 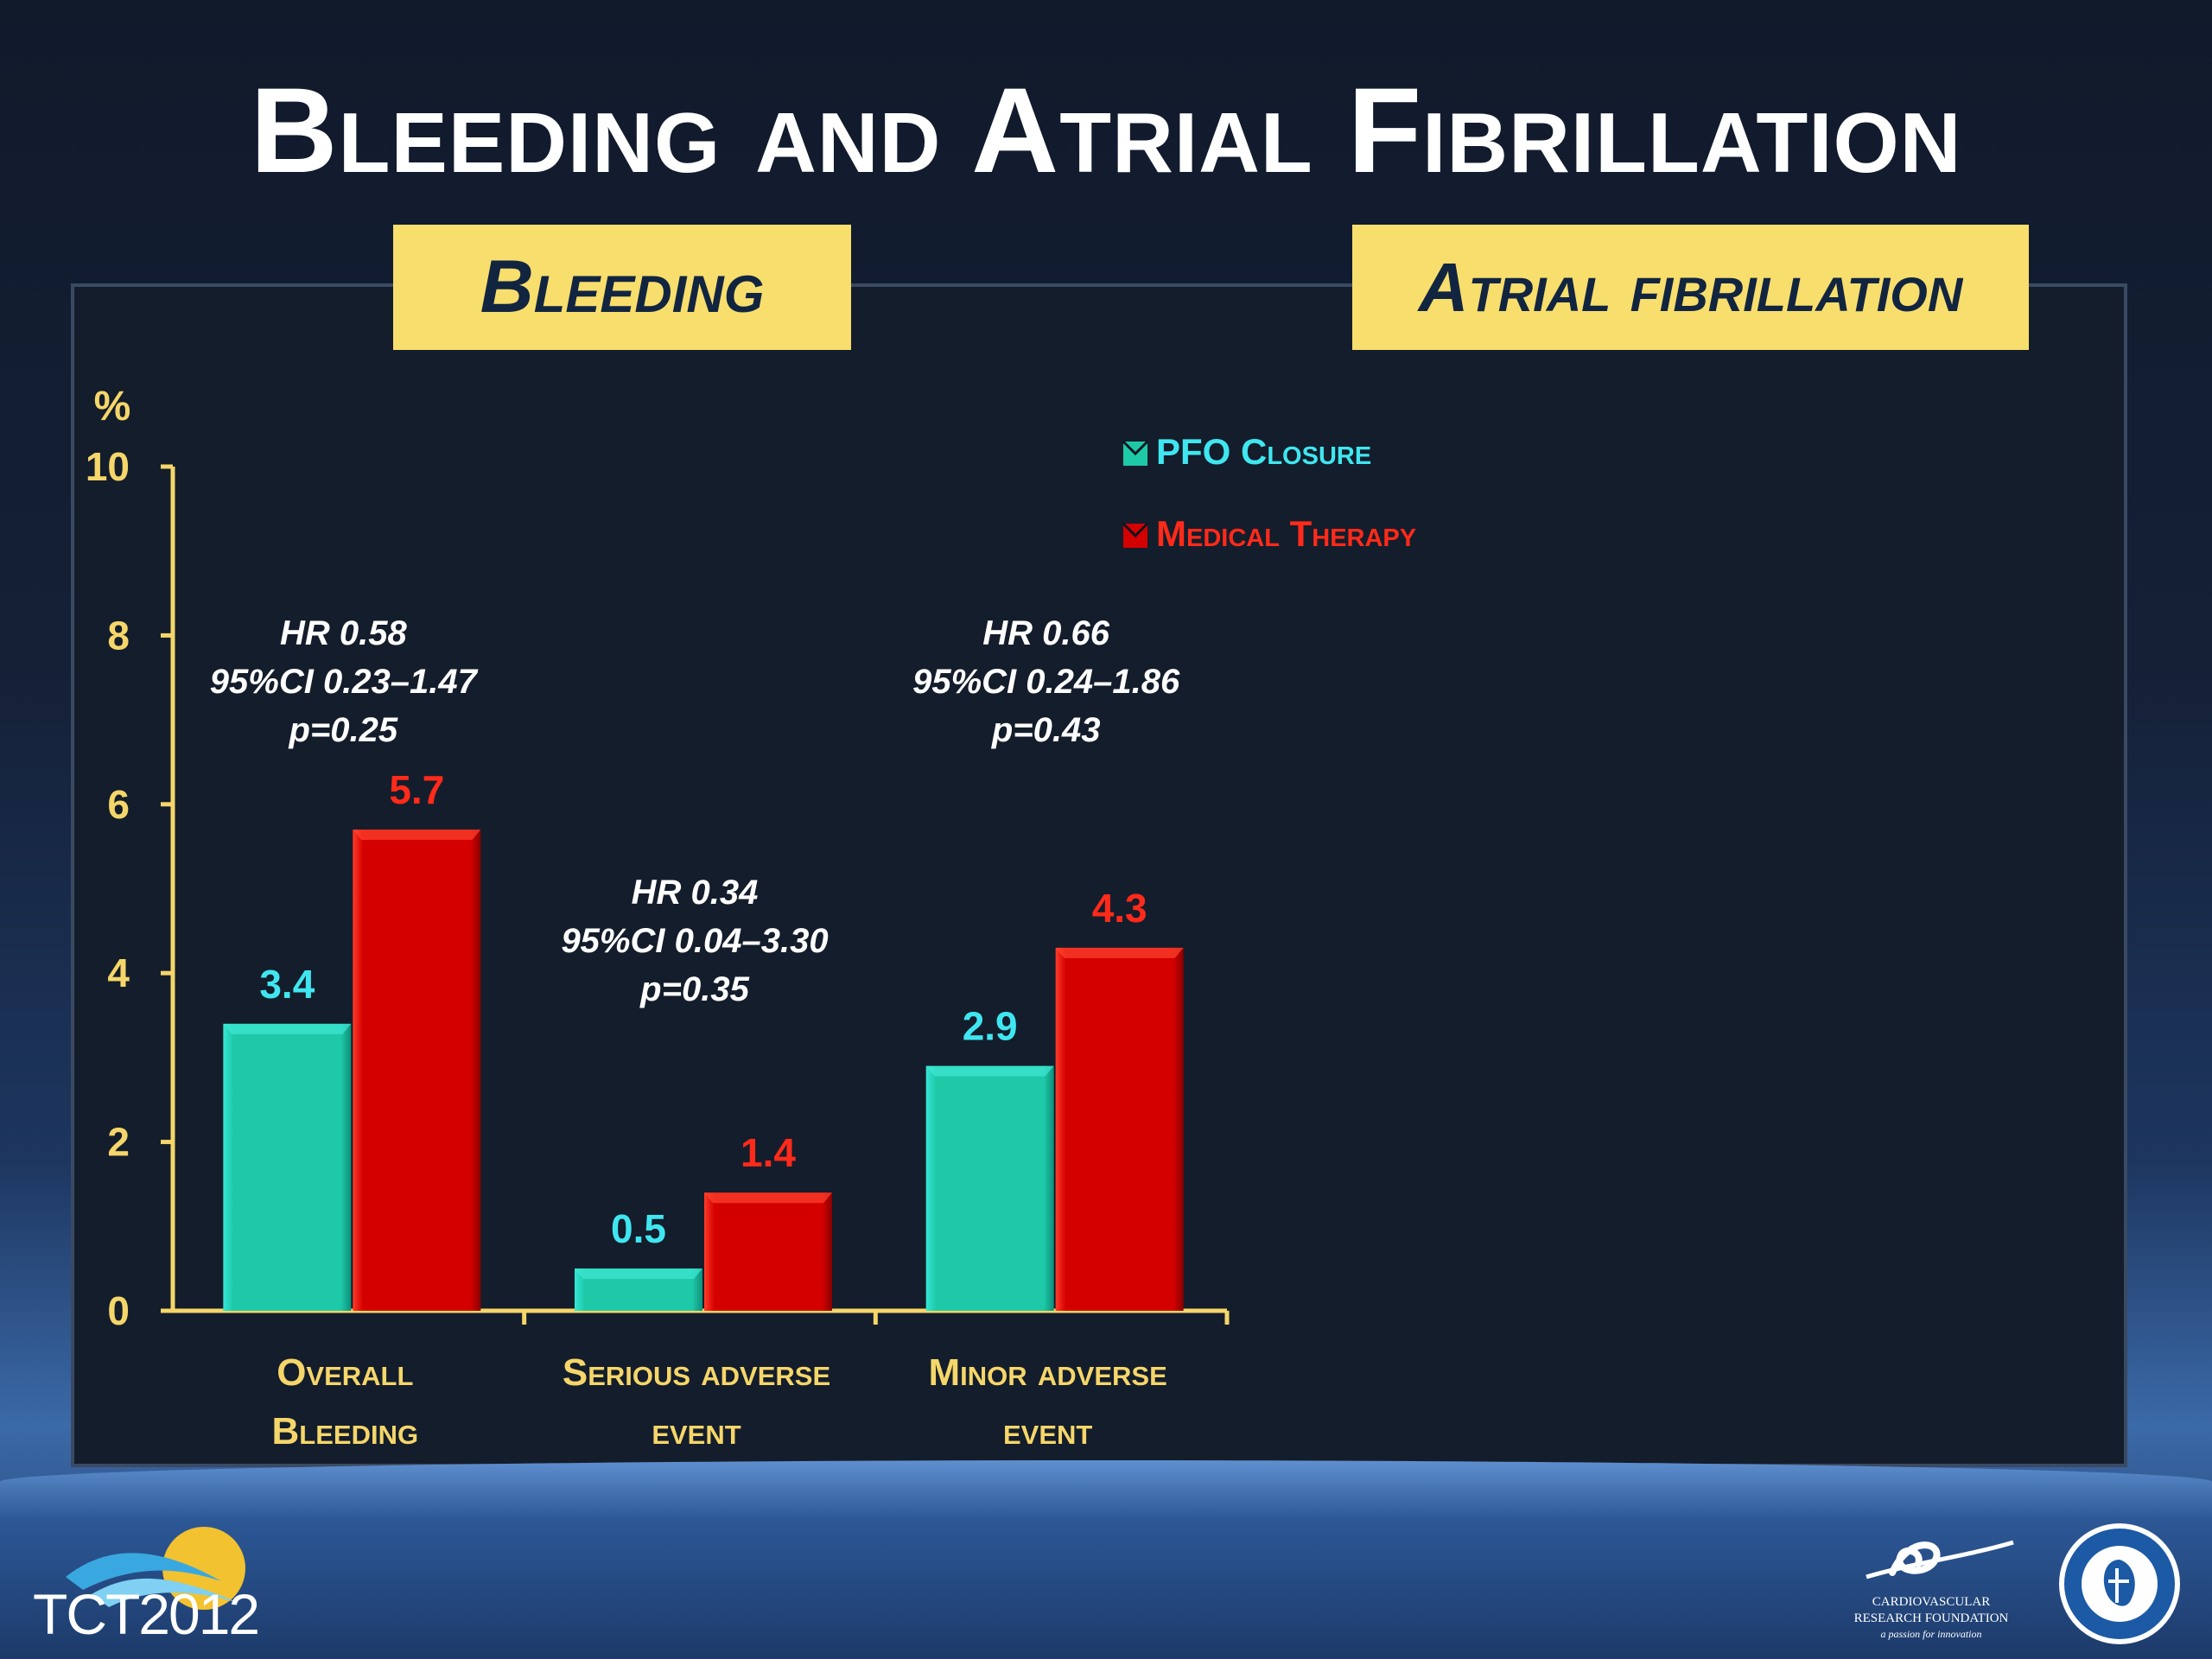 What do you see at coordinates (155, 1568) in the screenshot?
I see `tct-logo-icon` at bounding box center [155, 1568].